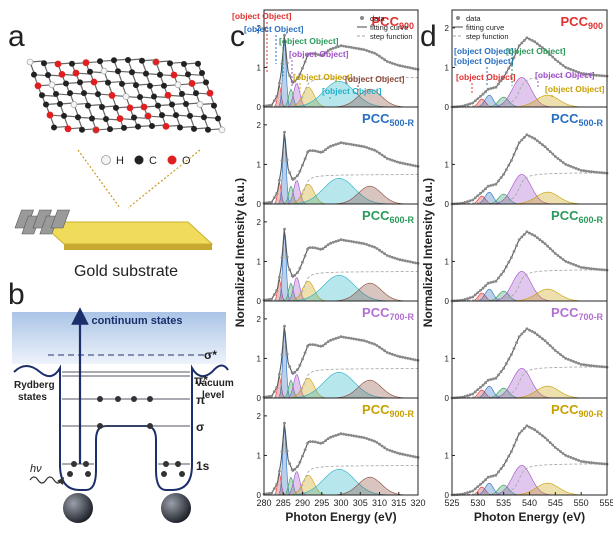 This screenshot has height=546, width=613. What do you see at coordinates (477, 503) in the screenshot?
I see `x-tick-label: 530` at bounding box center [477, 503].